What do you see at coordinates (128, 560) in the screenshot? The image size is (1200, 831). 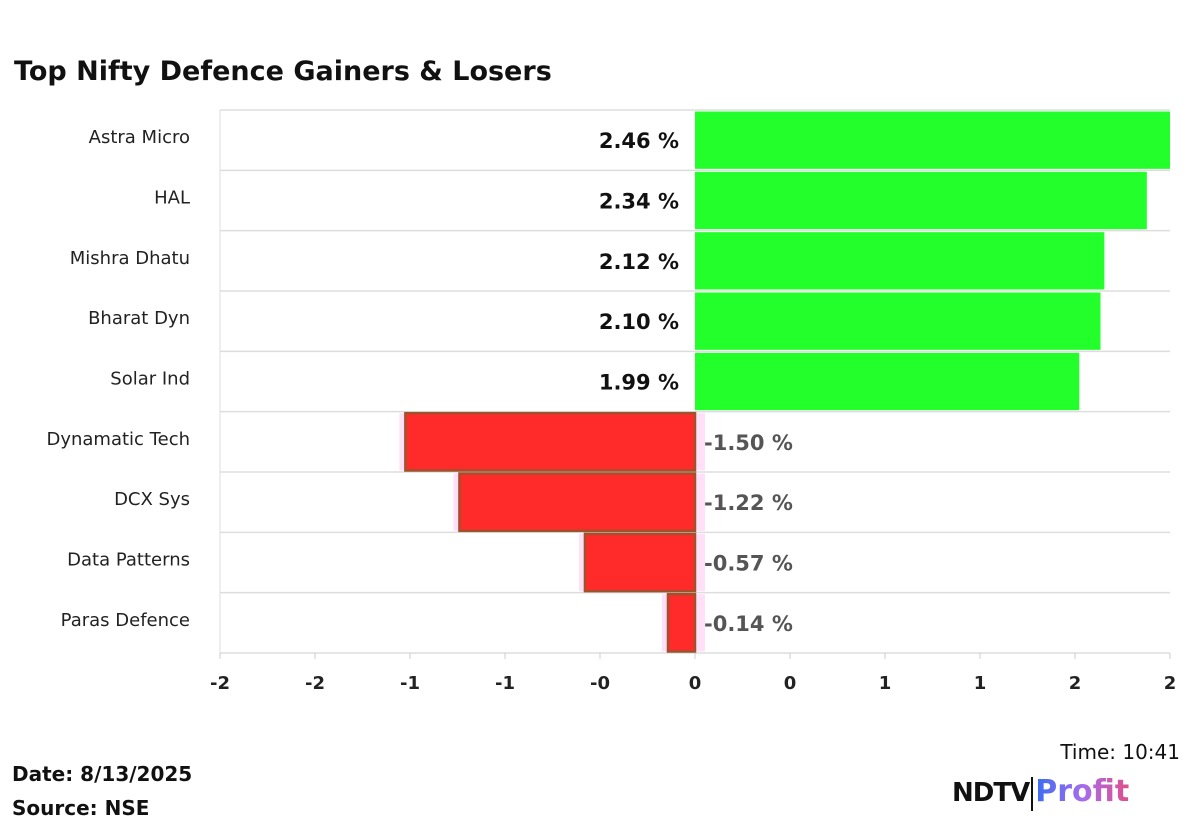 I see `category-label: Data Patterns` at bounding box center [128, 560].